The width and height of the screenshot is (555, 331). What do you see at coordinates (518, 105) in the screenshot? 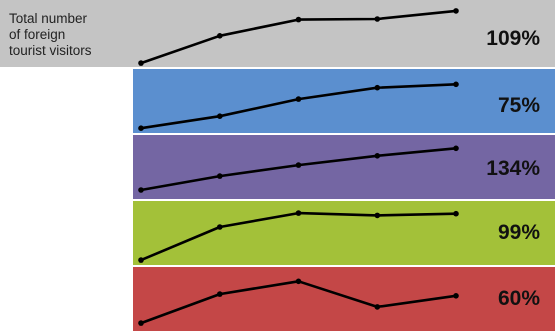
I see `percent-label-2: 75%` at bounding box center [518, 105].